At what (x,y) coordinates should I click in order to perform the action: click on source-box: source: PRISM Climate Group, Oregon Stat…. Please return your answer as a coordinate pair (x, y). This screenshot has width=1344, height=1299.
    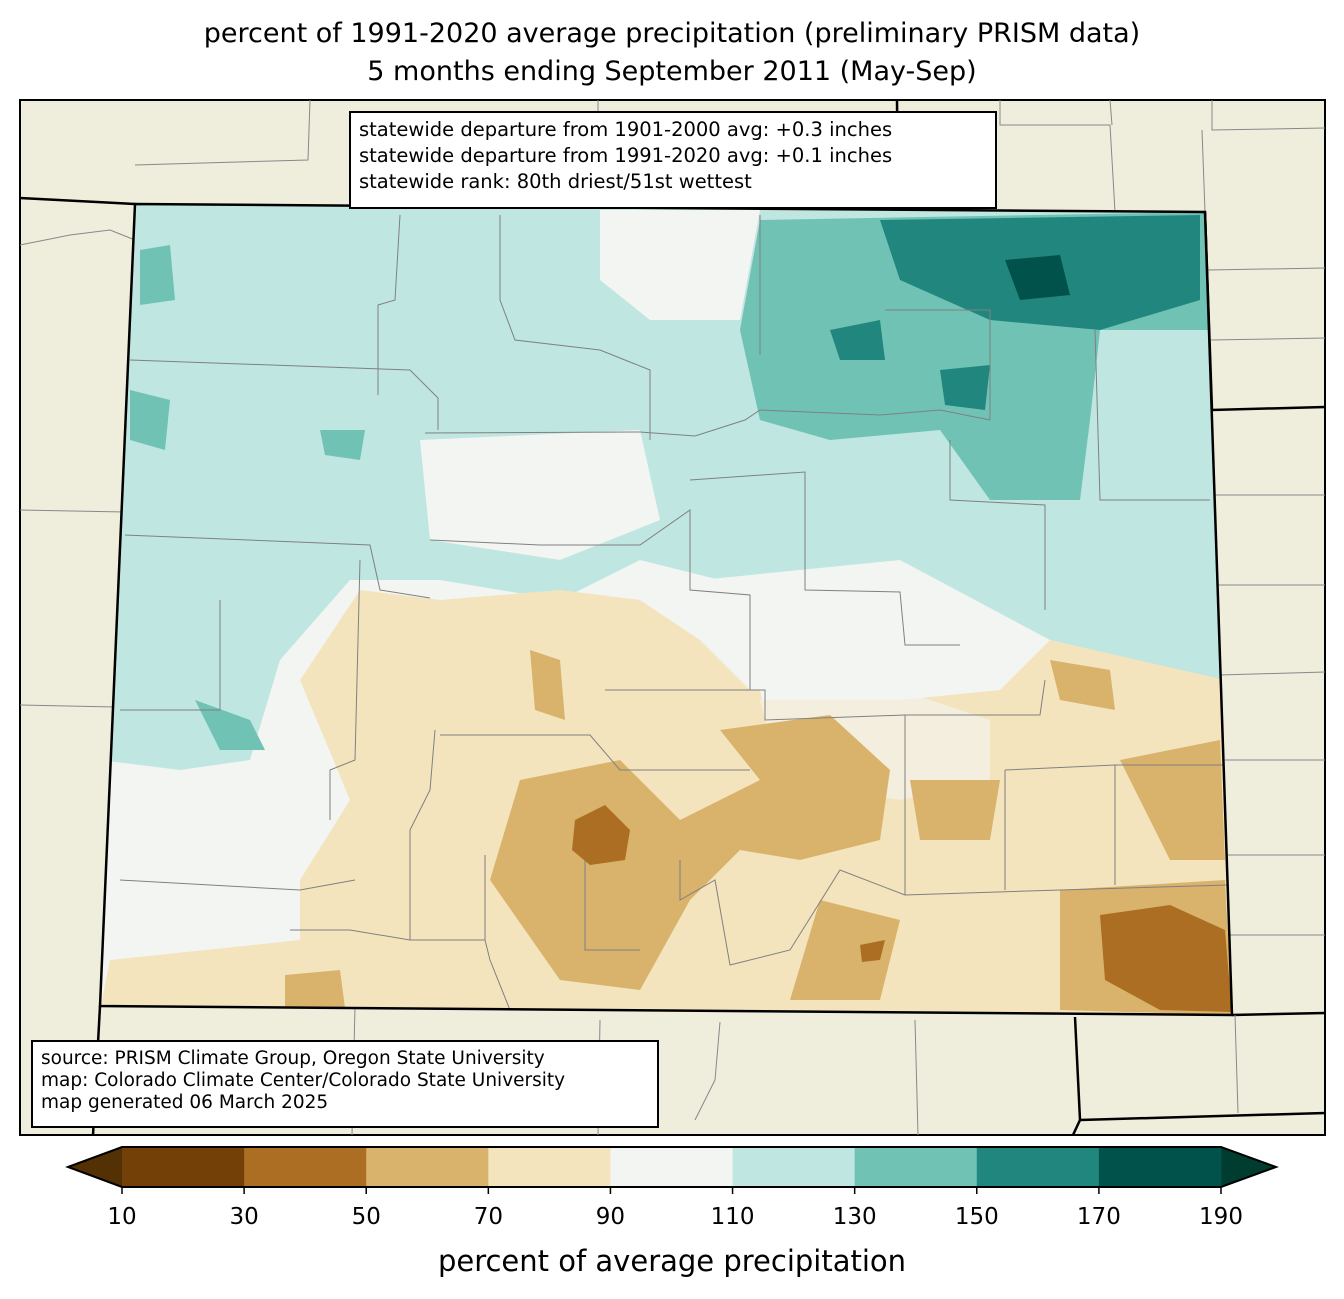
    Looking at the image, I should click on (345, 1084).